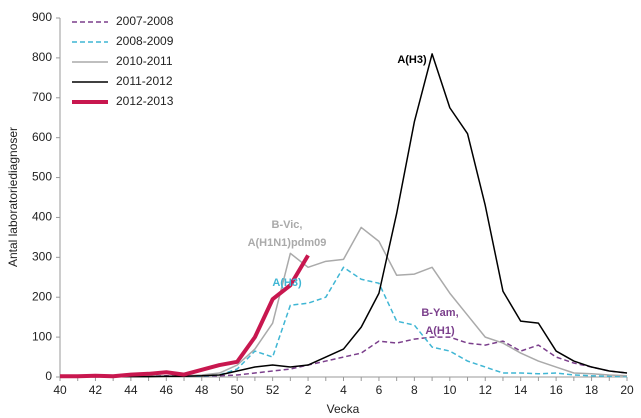 The height and width of the screenshot is (418, 641). Describe the element at coordinates (592, 390) in the screenshot. I see `x-tick-label: 18` at that location.